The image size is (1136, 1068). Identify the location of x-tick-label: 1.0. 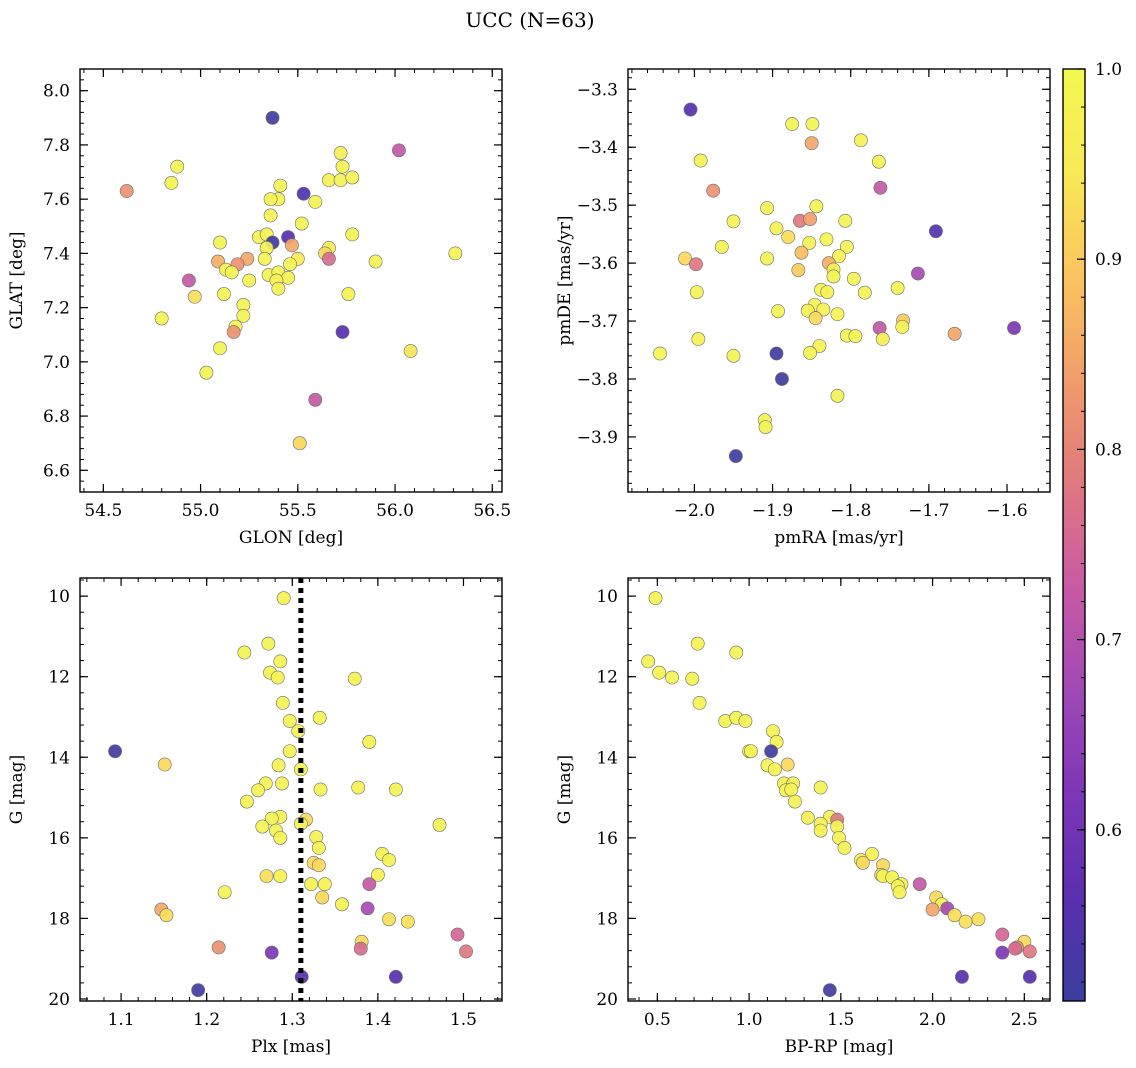
(749, 1020).